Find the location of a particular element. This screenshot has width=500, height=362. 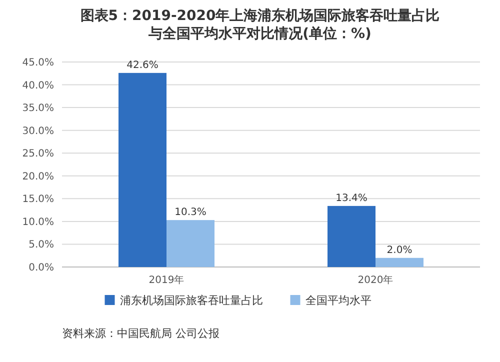

data-label: 10.3% is located at coordinates (190, 212).